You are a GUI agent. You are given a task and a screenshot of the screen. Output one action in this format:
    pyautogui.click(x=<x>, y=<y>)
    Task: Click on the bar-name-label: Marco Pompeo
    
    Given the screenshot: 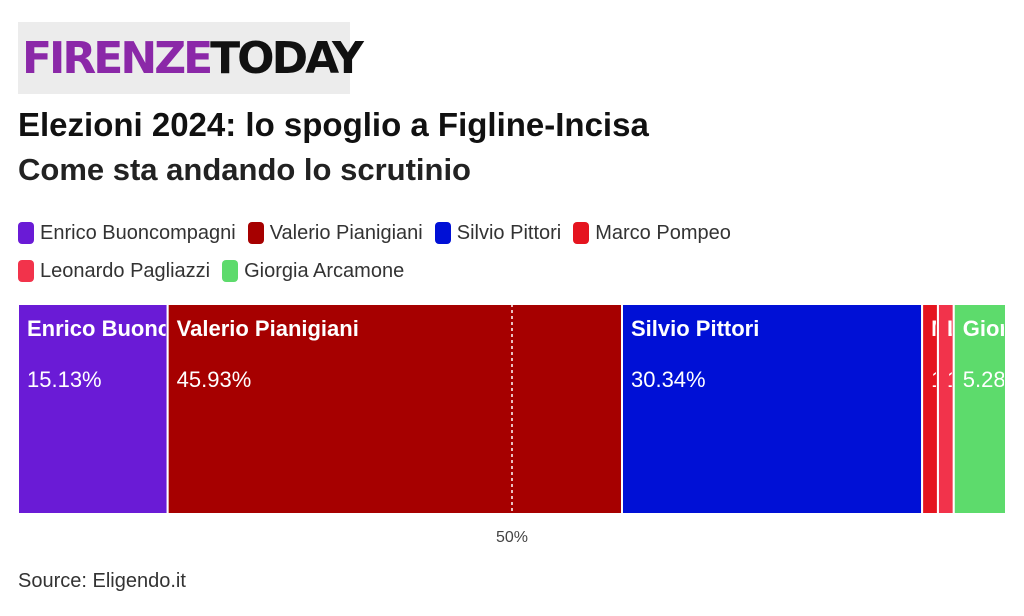 What is the action you would take?
    pyautogui.click(x=977, y=328)
    